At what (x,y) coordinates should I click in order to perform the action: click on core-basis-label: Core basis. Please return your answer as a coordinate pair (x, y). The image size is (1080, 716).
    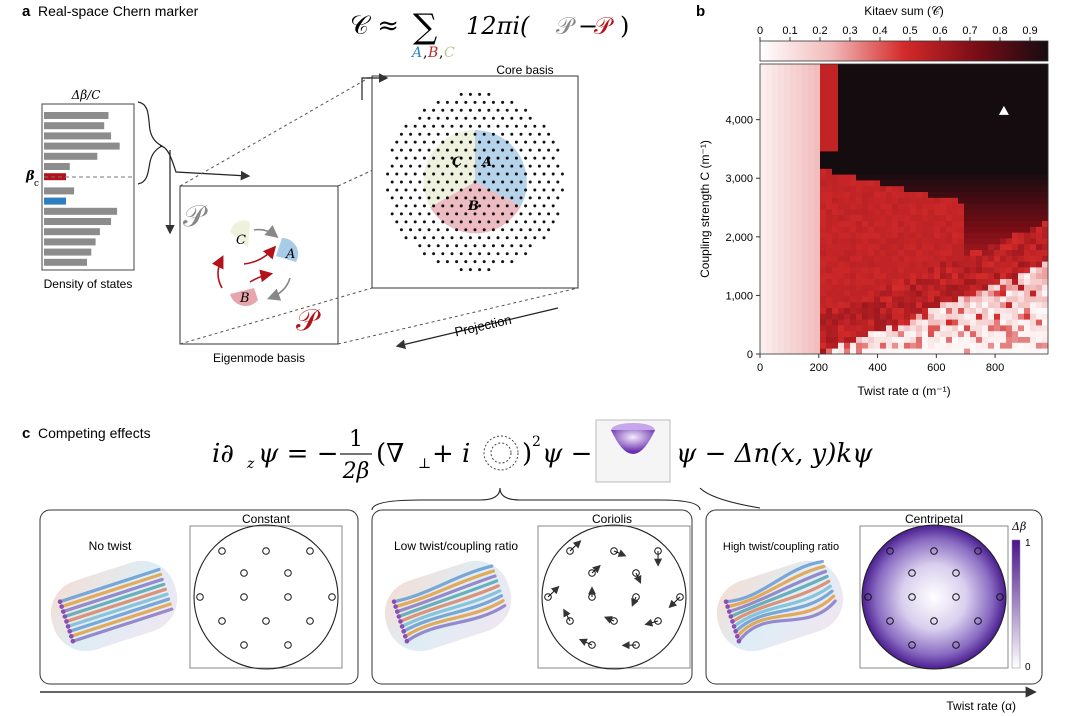
    Looking at the image, I should click on (524, 70).